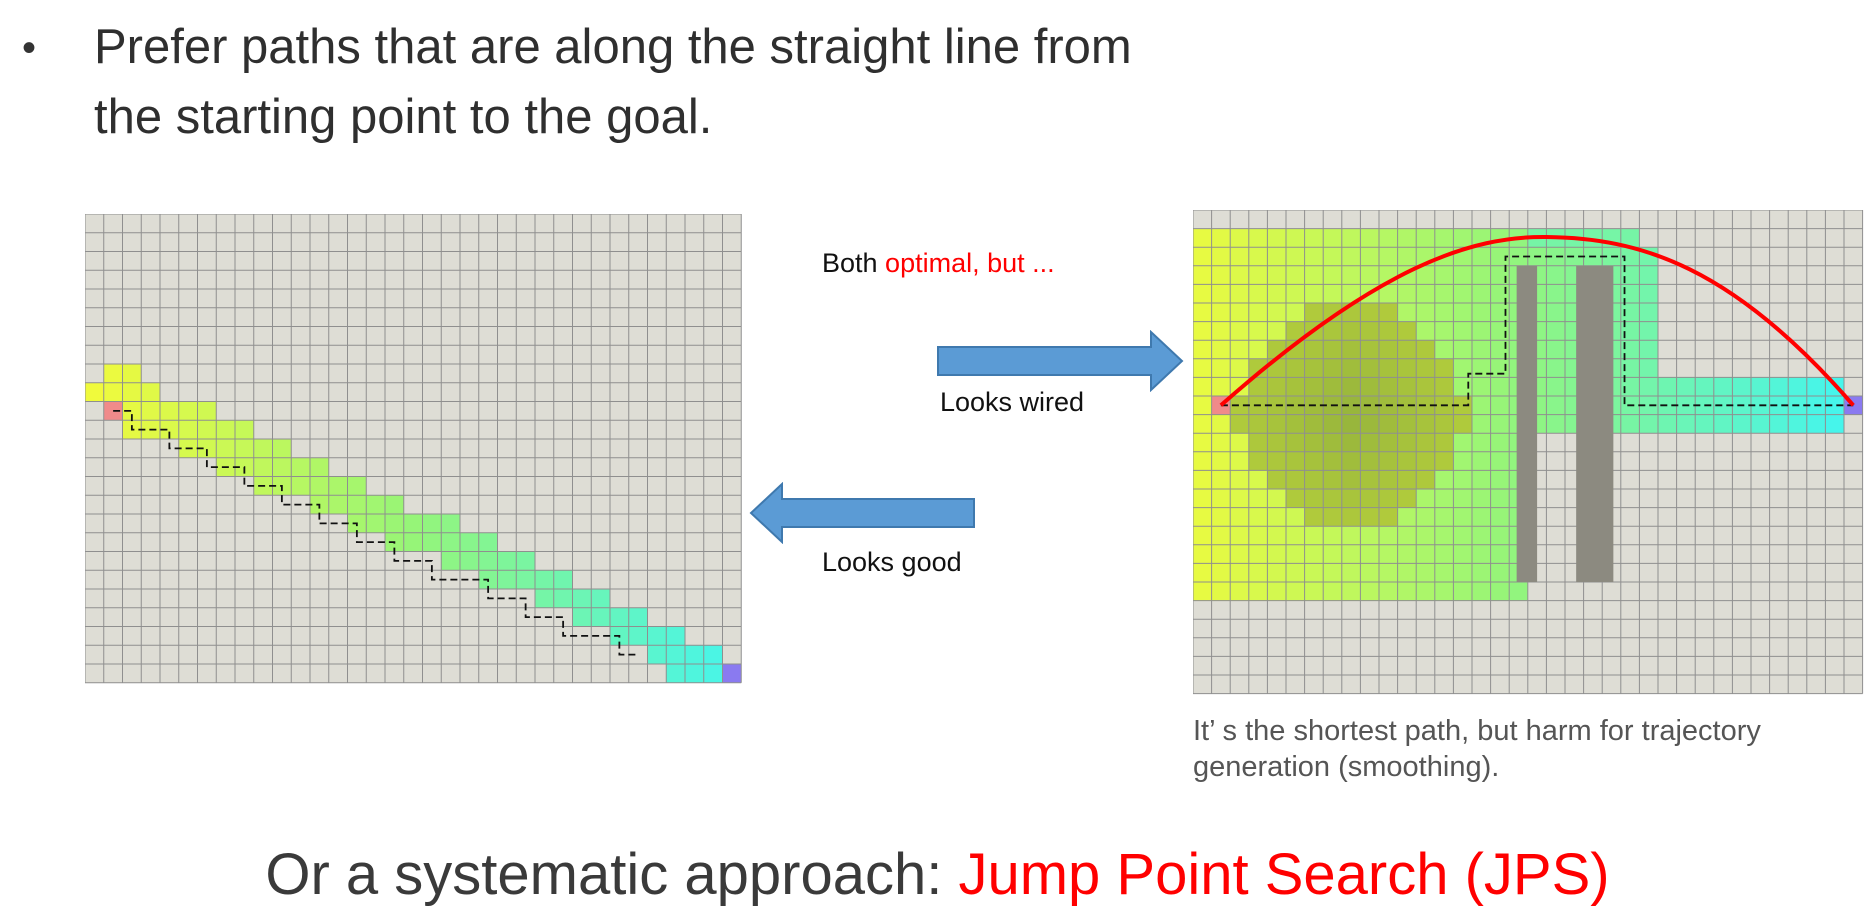  I want to click on bottom-prefix: Or a systematic approach:, so click(612, 874).